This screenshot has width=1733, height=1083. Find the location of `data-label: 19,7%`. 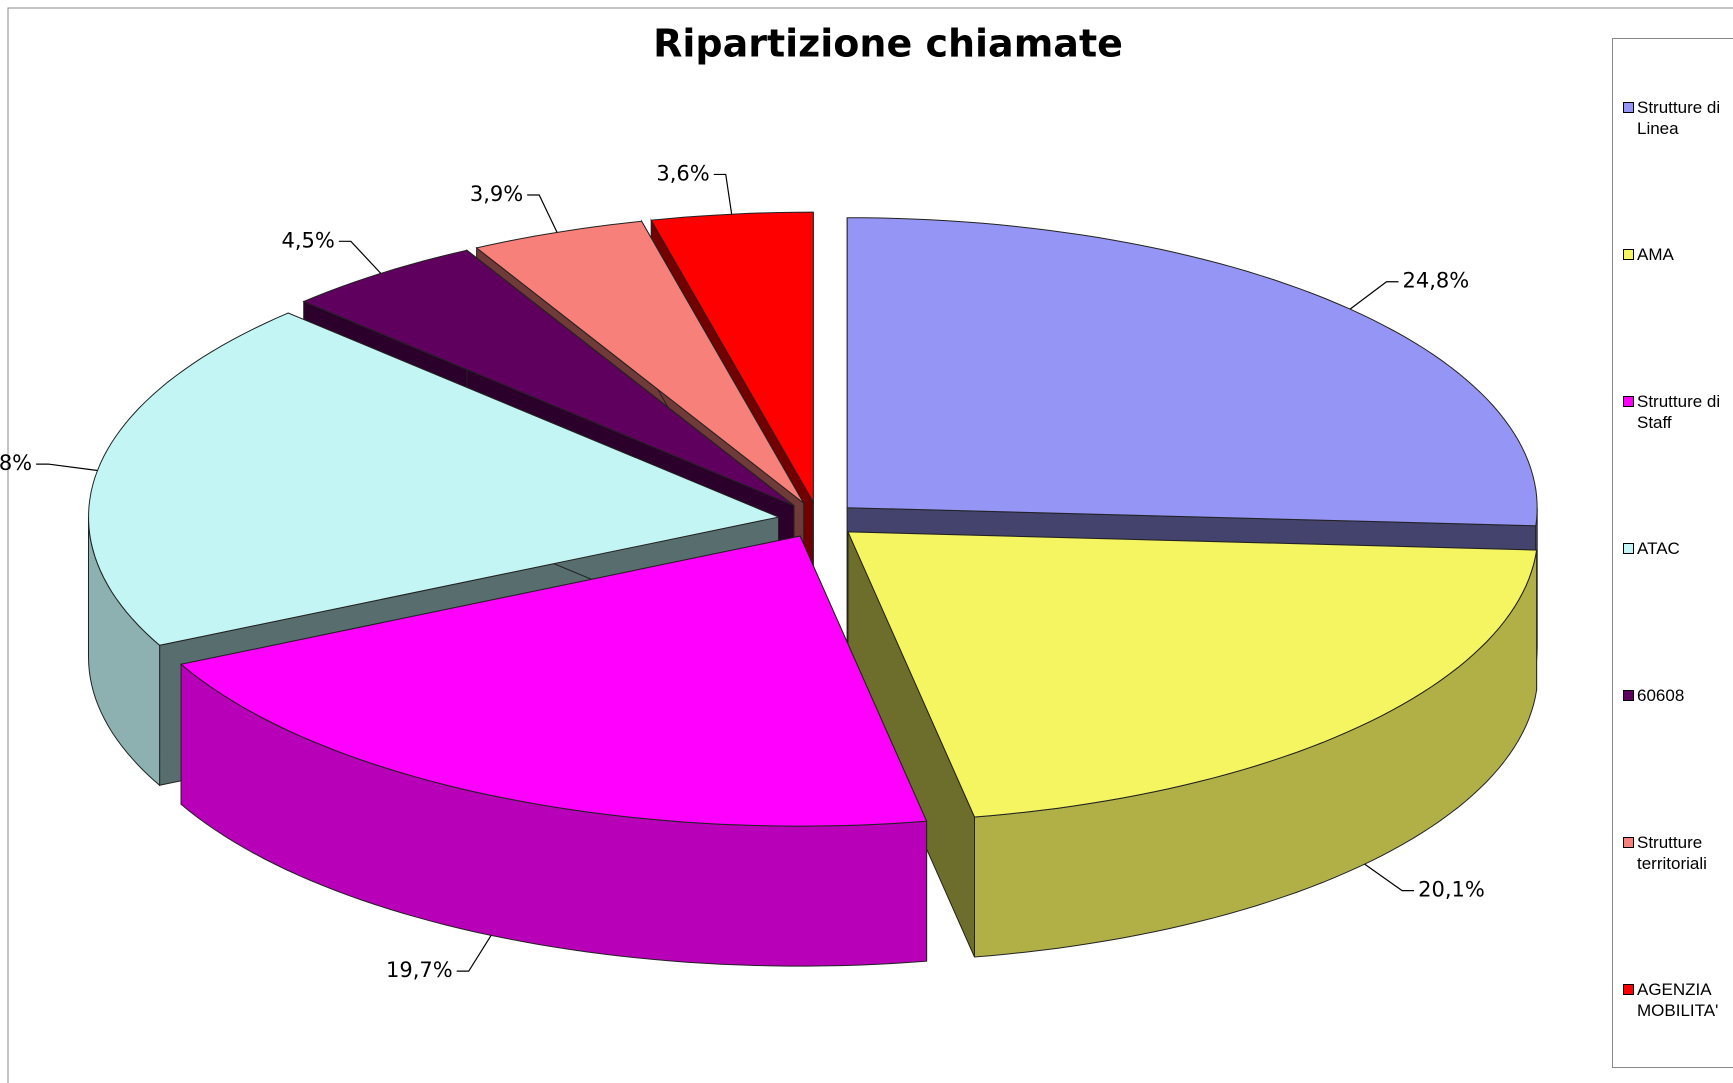

data-label: 19,7% is located at coordinates (419, 970).